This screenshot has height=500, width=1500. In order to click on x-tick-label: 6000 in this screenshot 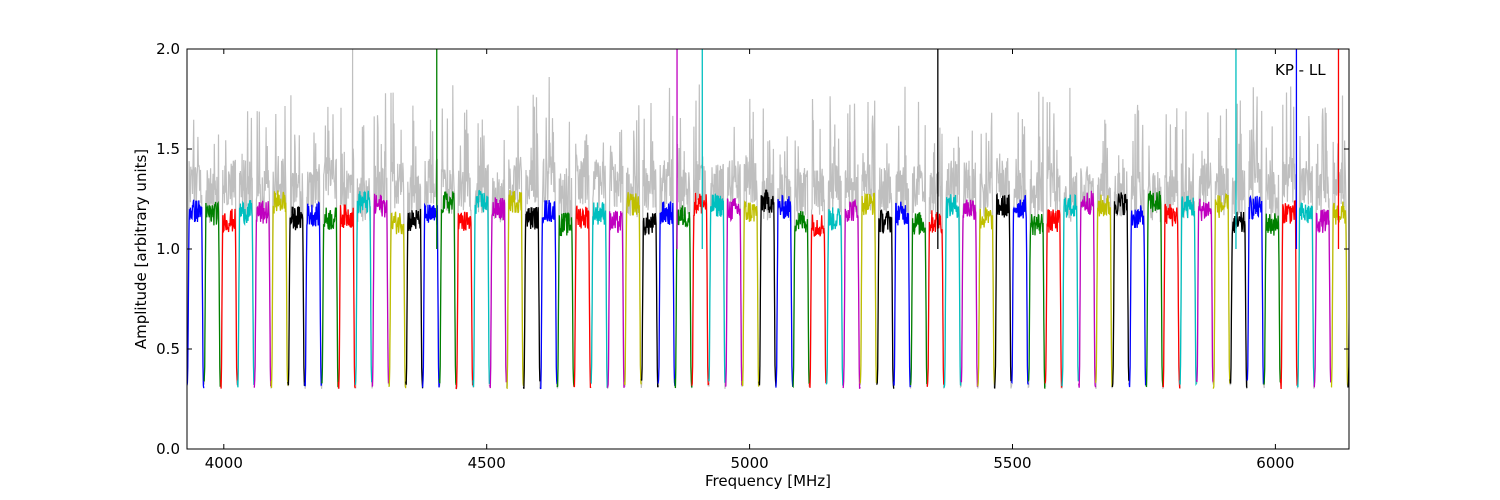, I will do `click(1275, 463)`.